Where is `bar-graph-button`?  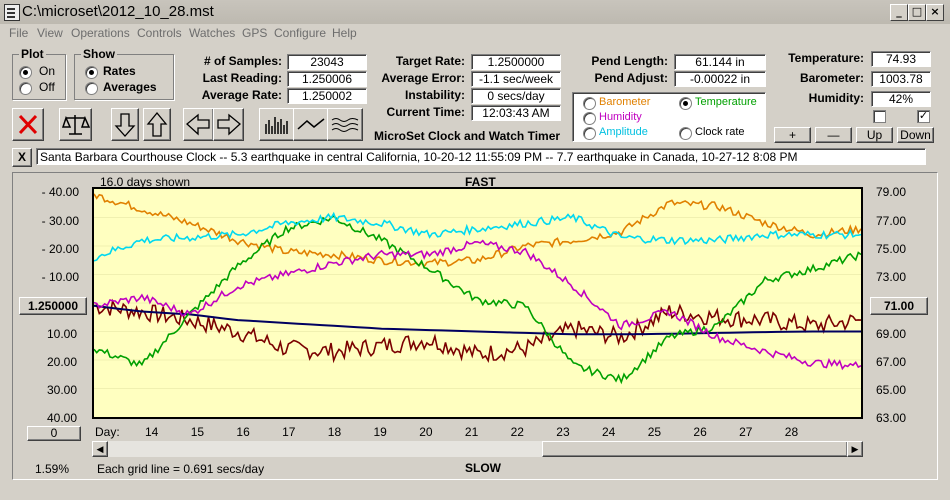
bar-graph-button is located at coordinates (277, 124).